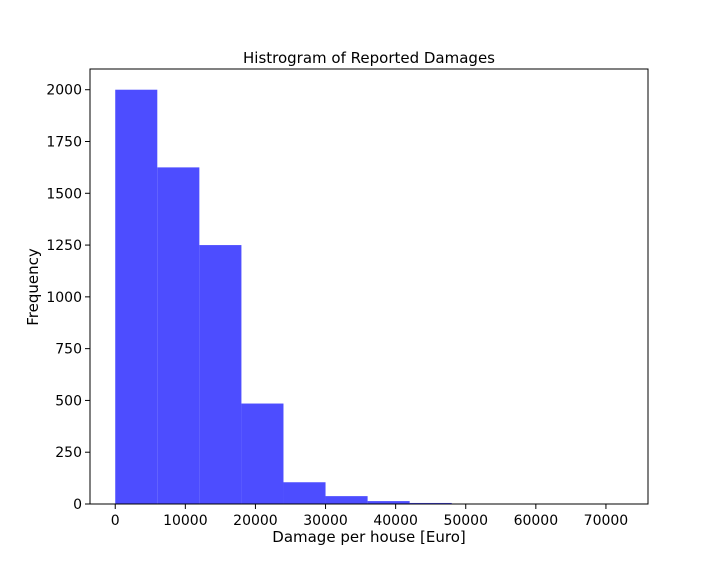 This screenshot has height=576, width=720. I want to click on x-tick-label: 70000, so click(606, 521).